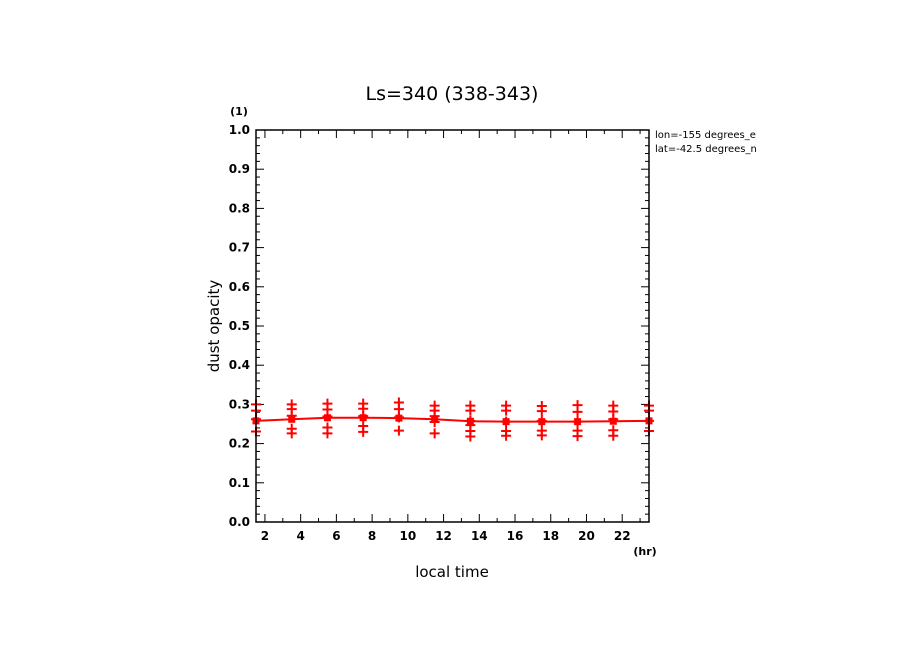 This screenshot has height=659, width=904. What do you see at coordinates (550, 536) in the screenshot?
I see `x-tick-label: 18` at bounding box center [550, 536].